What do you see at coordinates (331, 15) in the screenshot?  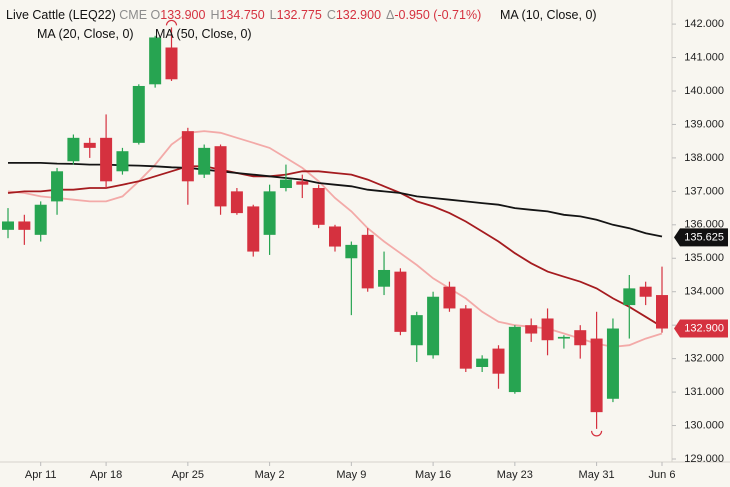 I see `quote-label: C` at bounding box center [331, 15].